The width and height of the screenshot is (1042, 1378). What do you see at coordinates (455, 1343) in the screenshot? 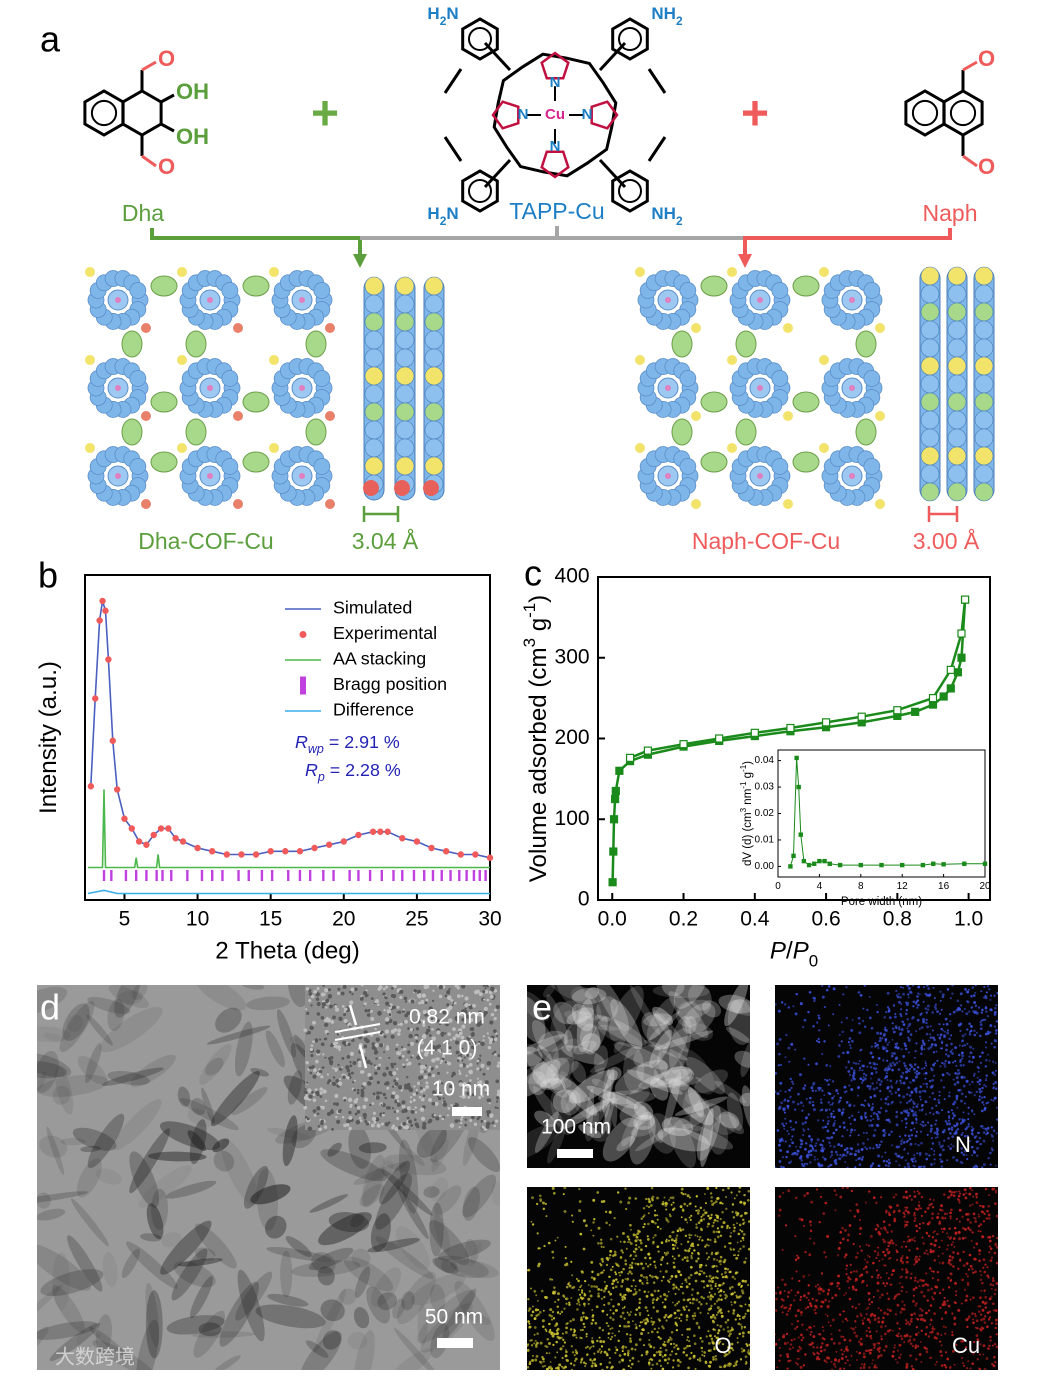
I see `scale-bar` at bounding box center [455, 1343].